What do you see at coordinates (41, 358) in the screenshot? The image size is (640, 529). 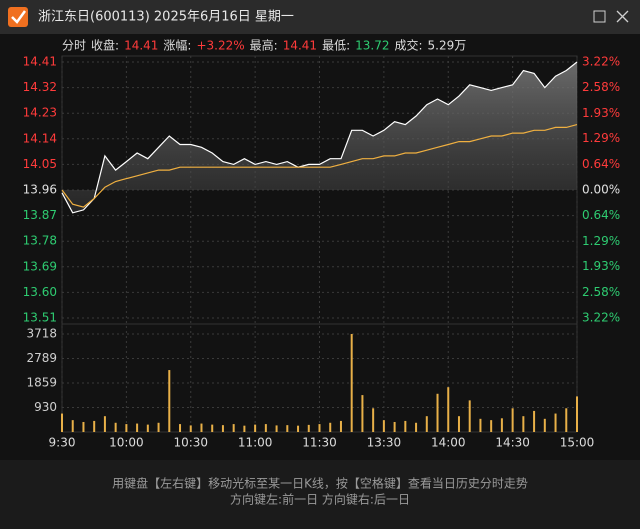 I see `volume-tick-label: 2789` at bounding box center [41, 358].